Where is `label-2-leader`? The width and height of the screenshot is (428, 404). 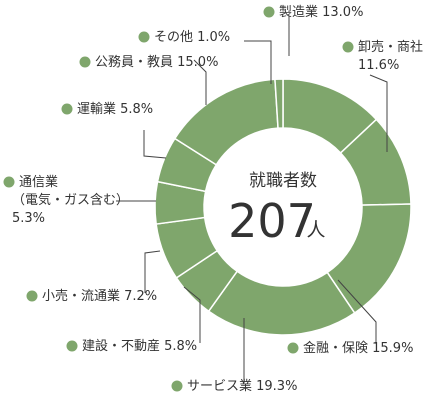 label-2-leader is located at coordinates (357, 311).